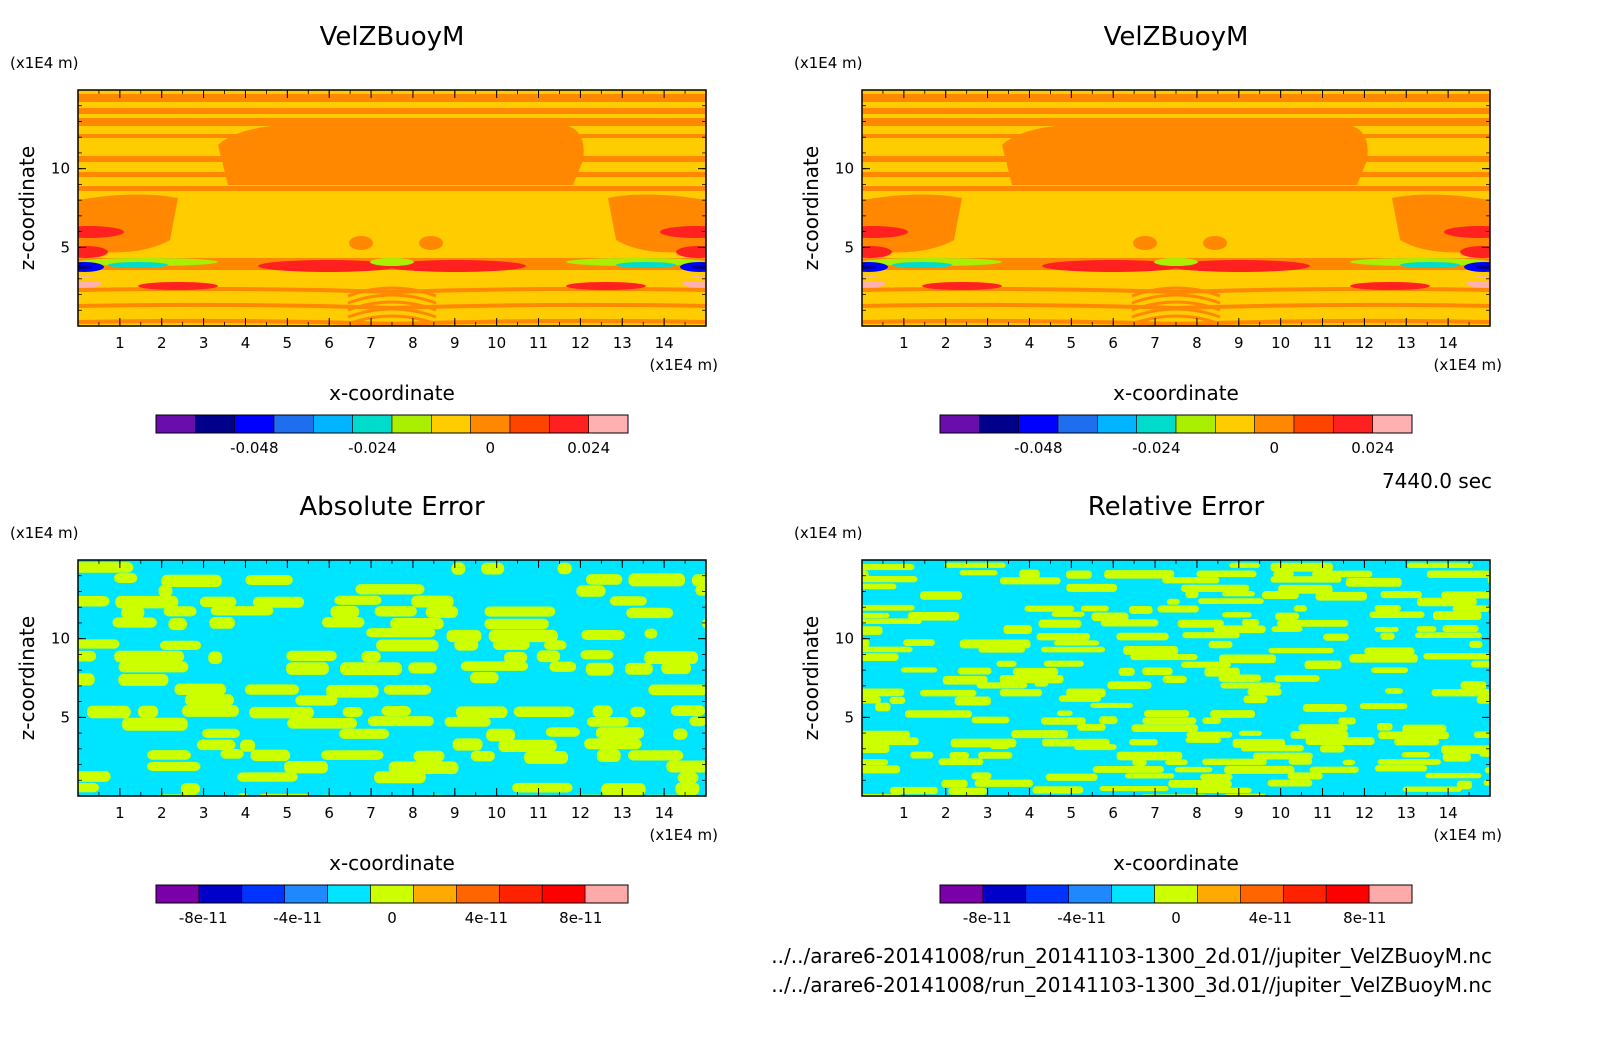 The width and height of the screenshot is (1604, 1058). What do you see at coordinates (1467, 835) in the screenshot?
I see `x-unit-label: (x1E4 m)` at bounding box center [1467, 835].